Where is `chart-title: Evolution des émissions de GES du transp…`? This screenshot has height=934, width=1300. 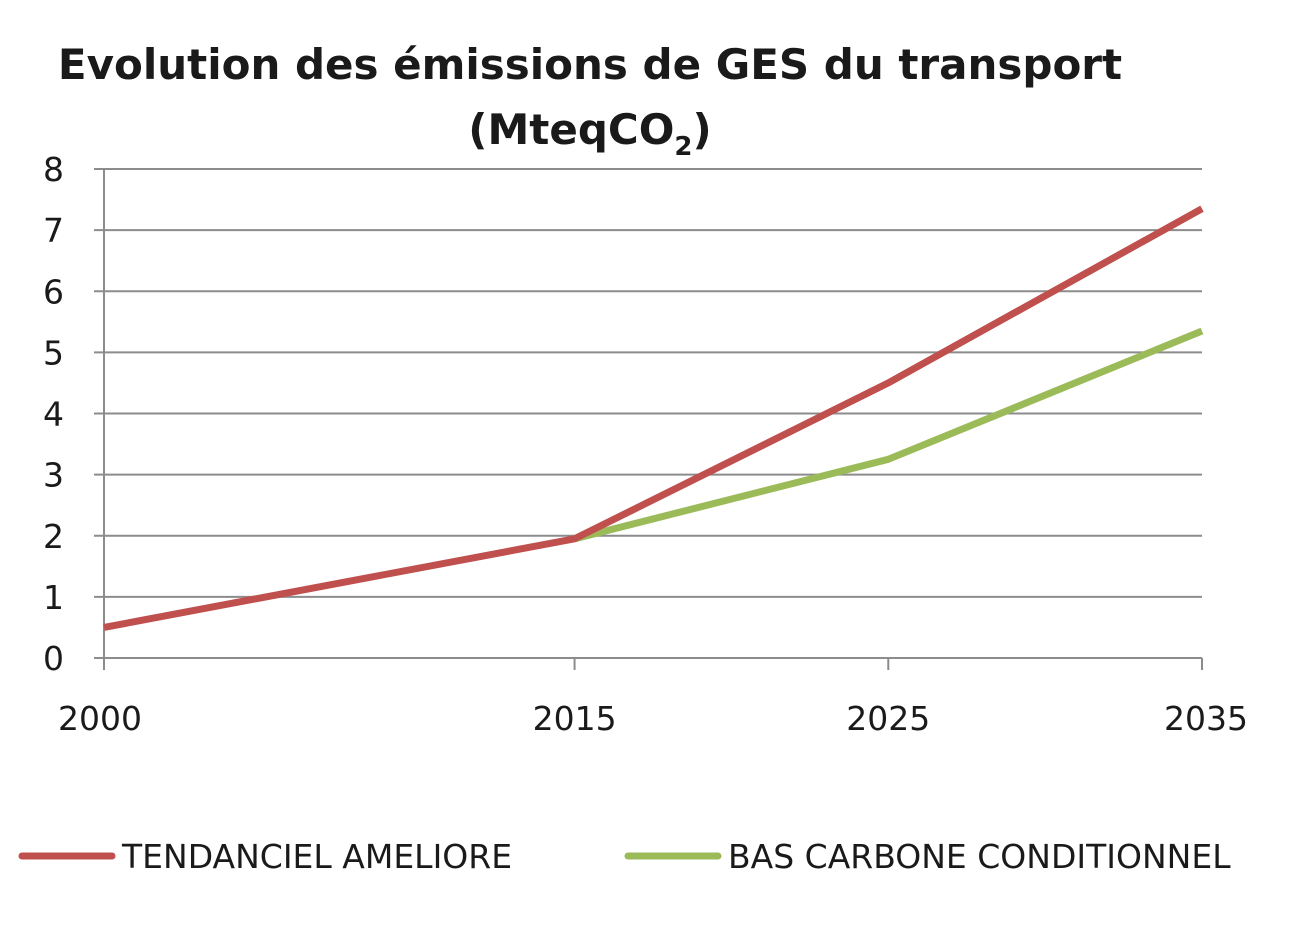 chart-title: Evolution des émissions de GES du transp… is located at coordinates (590, 64).